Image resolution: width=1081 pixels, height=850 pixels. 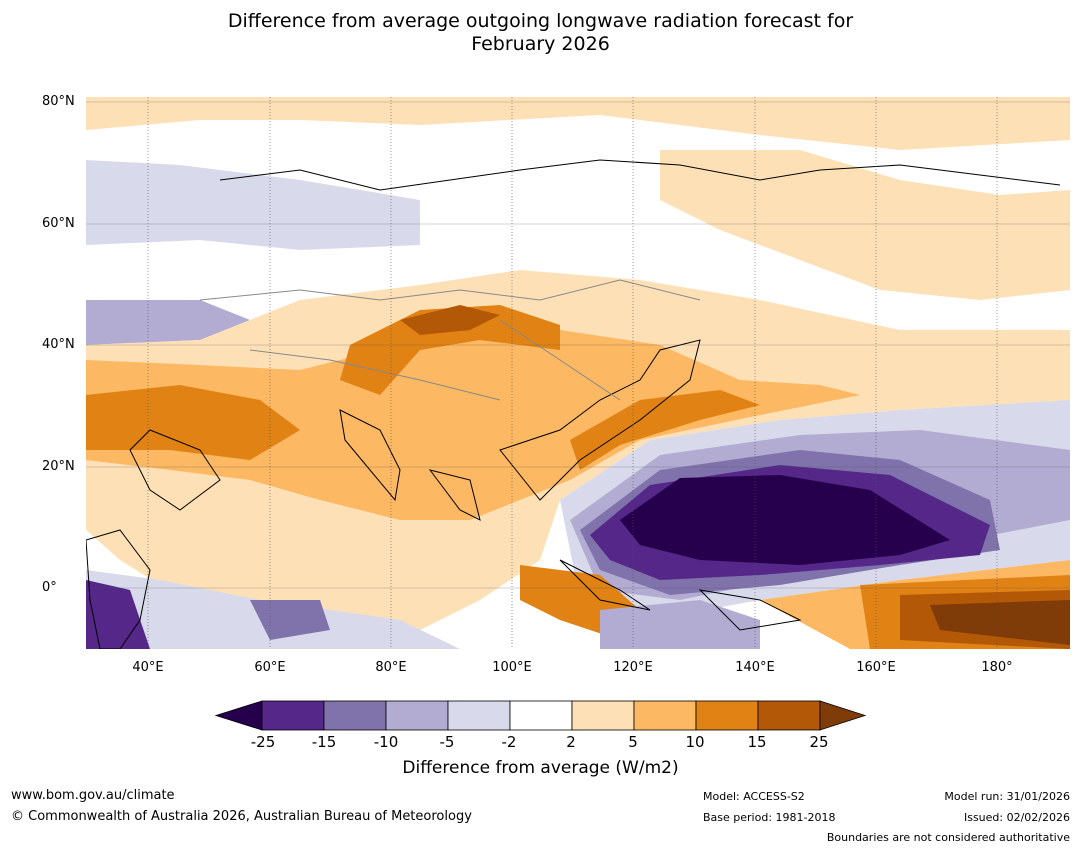 I want to click on lon-label-80e: 80°E, so click(x=391, y=667).